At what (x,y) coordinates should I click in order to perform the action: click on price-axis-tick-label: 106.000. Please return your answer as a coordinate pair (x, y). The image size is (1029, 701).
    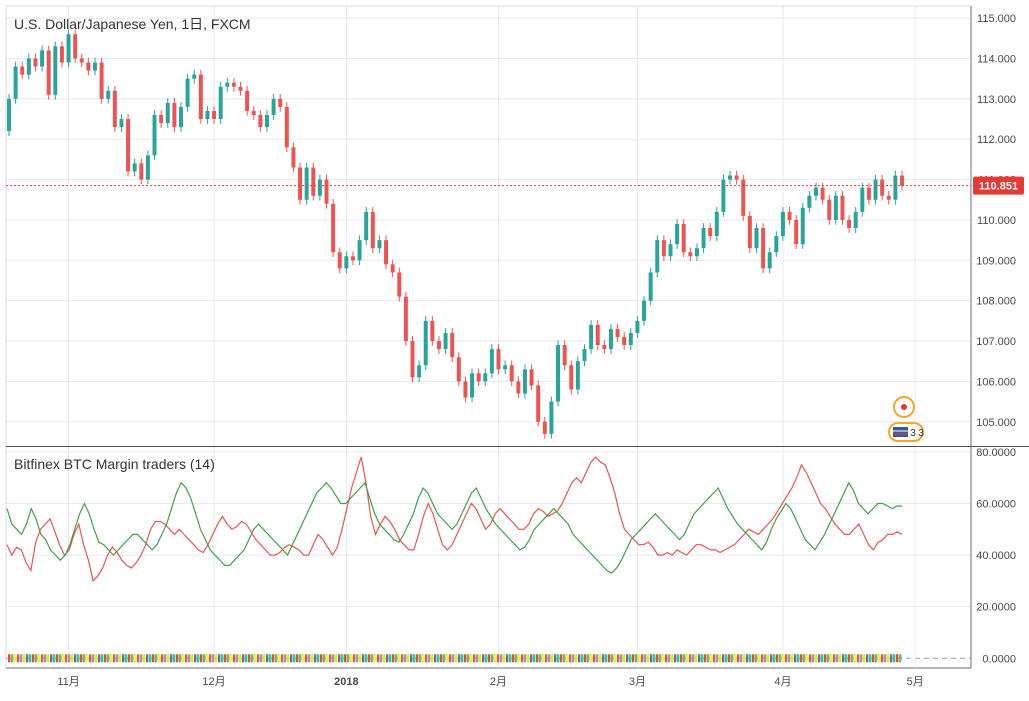
    Looking at the image, I should click on (996, 382).